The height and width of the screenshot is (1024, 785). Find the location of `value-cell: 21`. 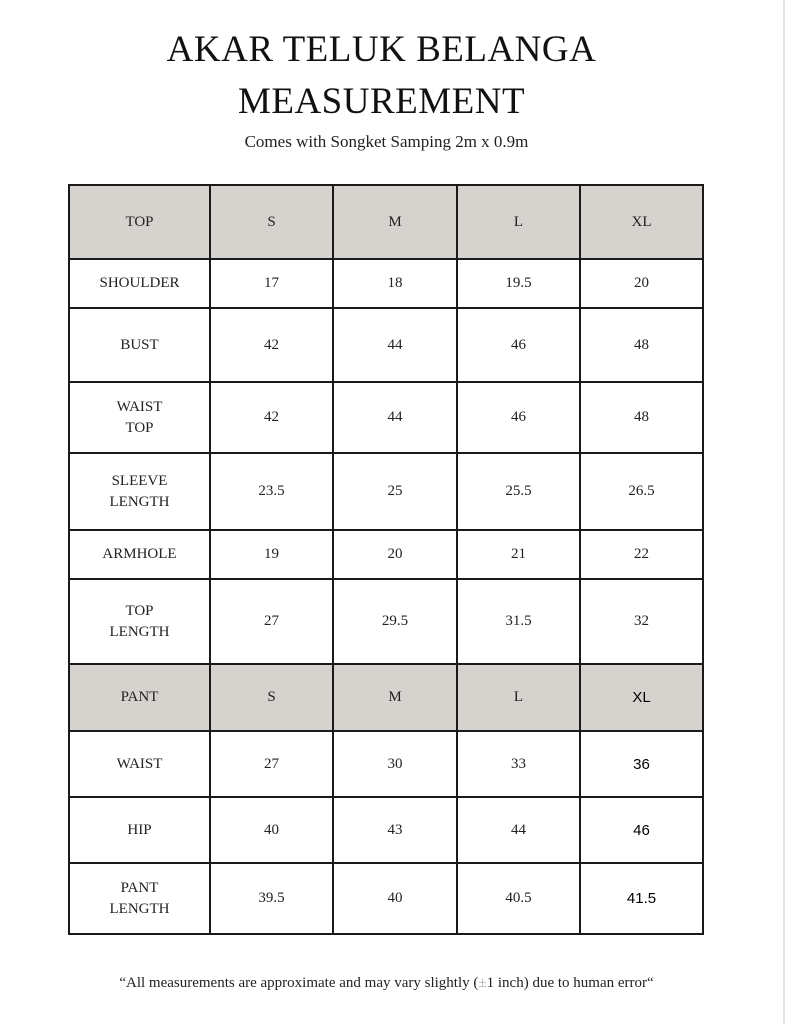

value-cell: 21 is located at coordinates (518, 554).